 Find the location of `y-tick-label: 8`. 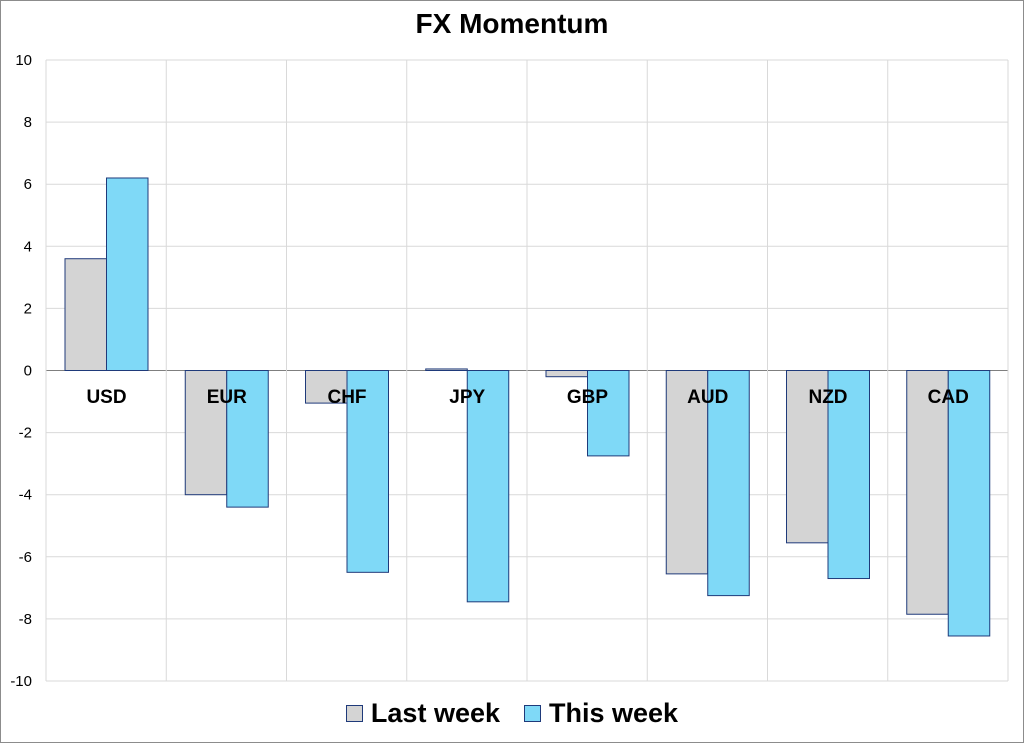

y-tick-label: 8 is located at coordinates (28, 122).